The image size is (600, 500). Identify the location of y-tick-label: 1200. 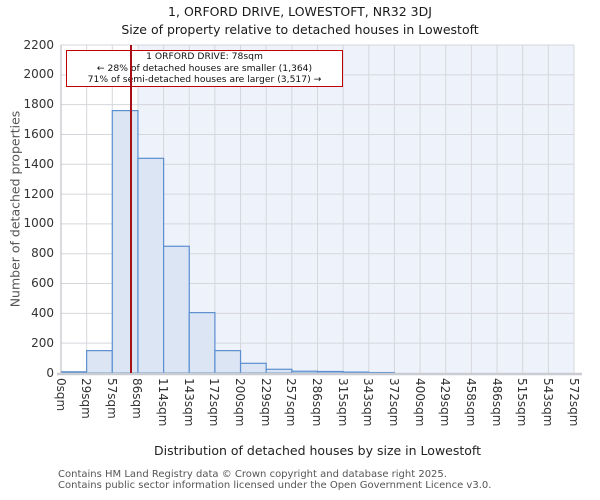
(38, 193).